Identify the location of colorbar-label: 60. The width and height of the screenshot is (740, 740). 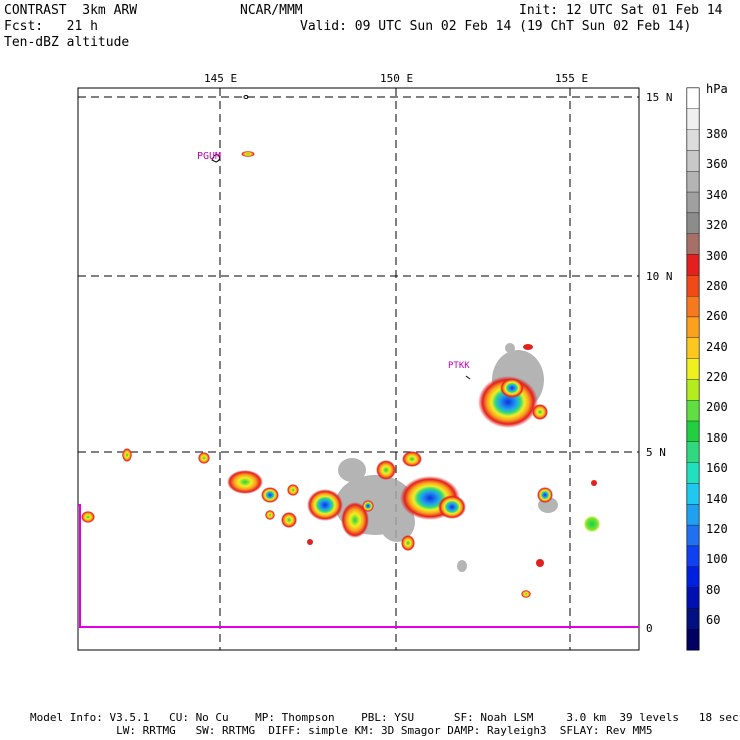
(713, 620).